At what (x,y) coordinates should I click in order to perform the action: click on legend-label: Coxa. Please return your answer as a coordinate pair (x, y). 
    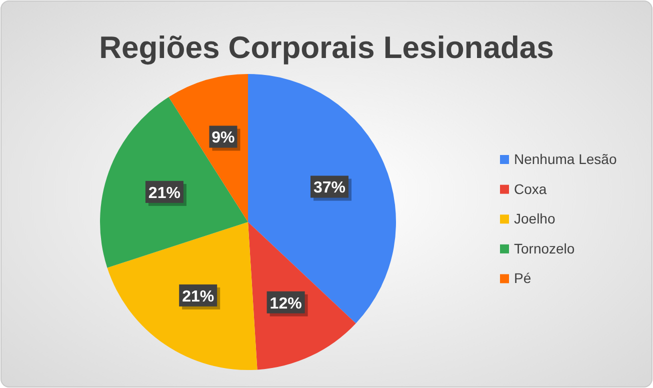
    Looking at the image, I should click on (530, 188).